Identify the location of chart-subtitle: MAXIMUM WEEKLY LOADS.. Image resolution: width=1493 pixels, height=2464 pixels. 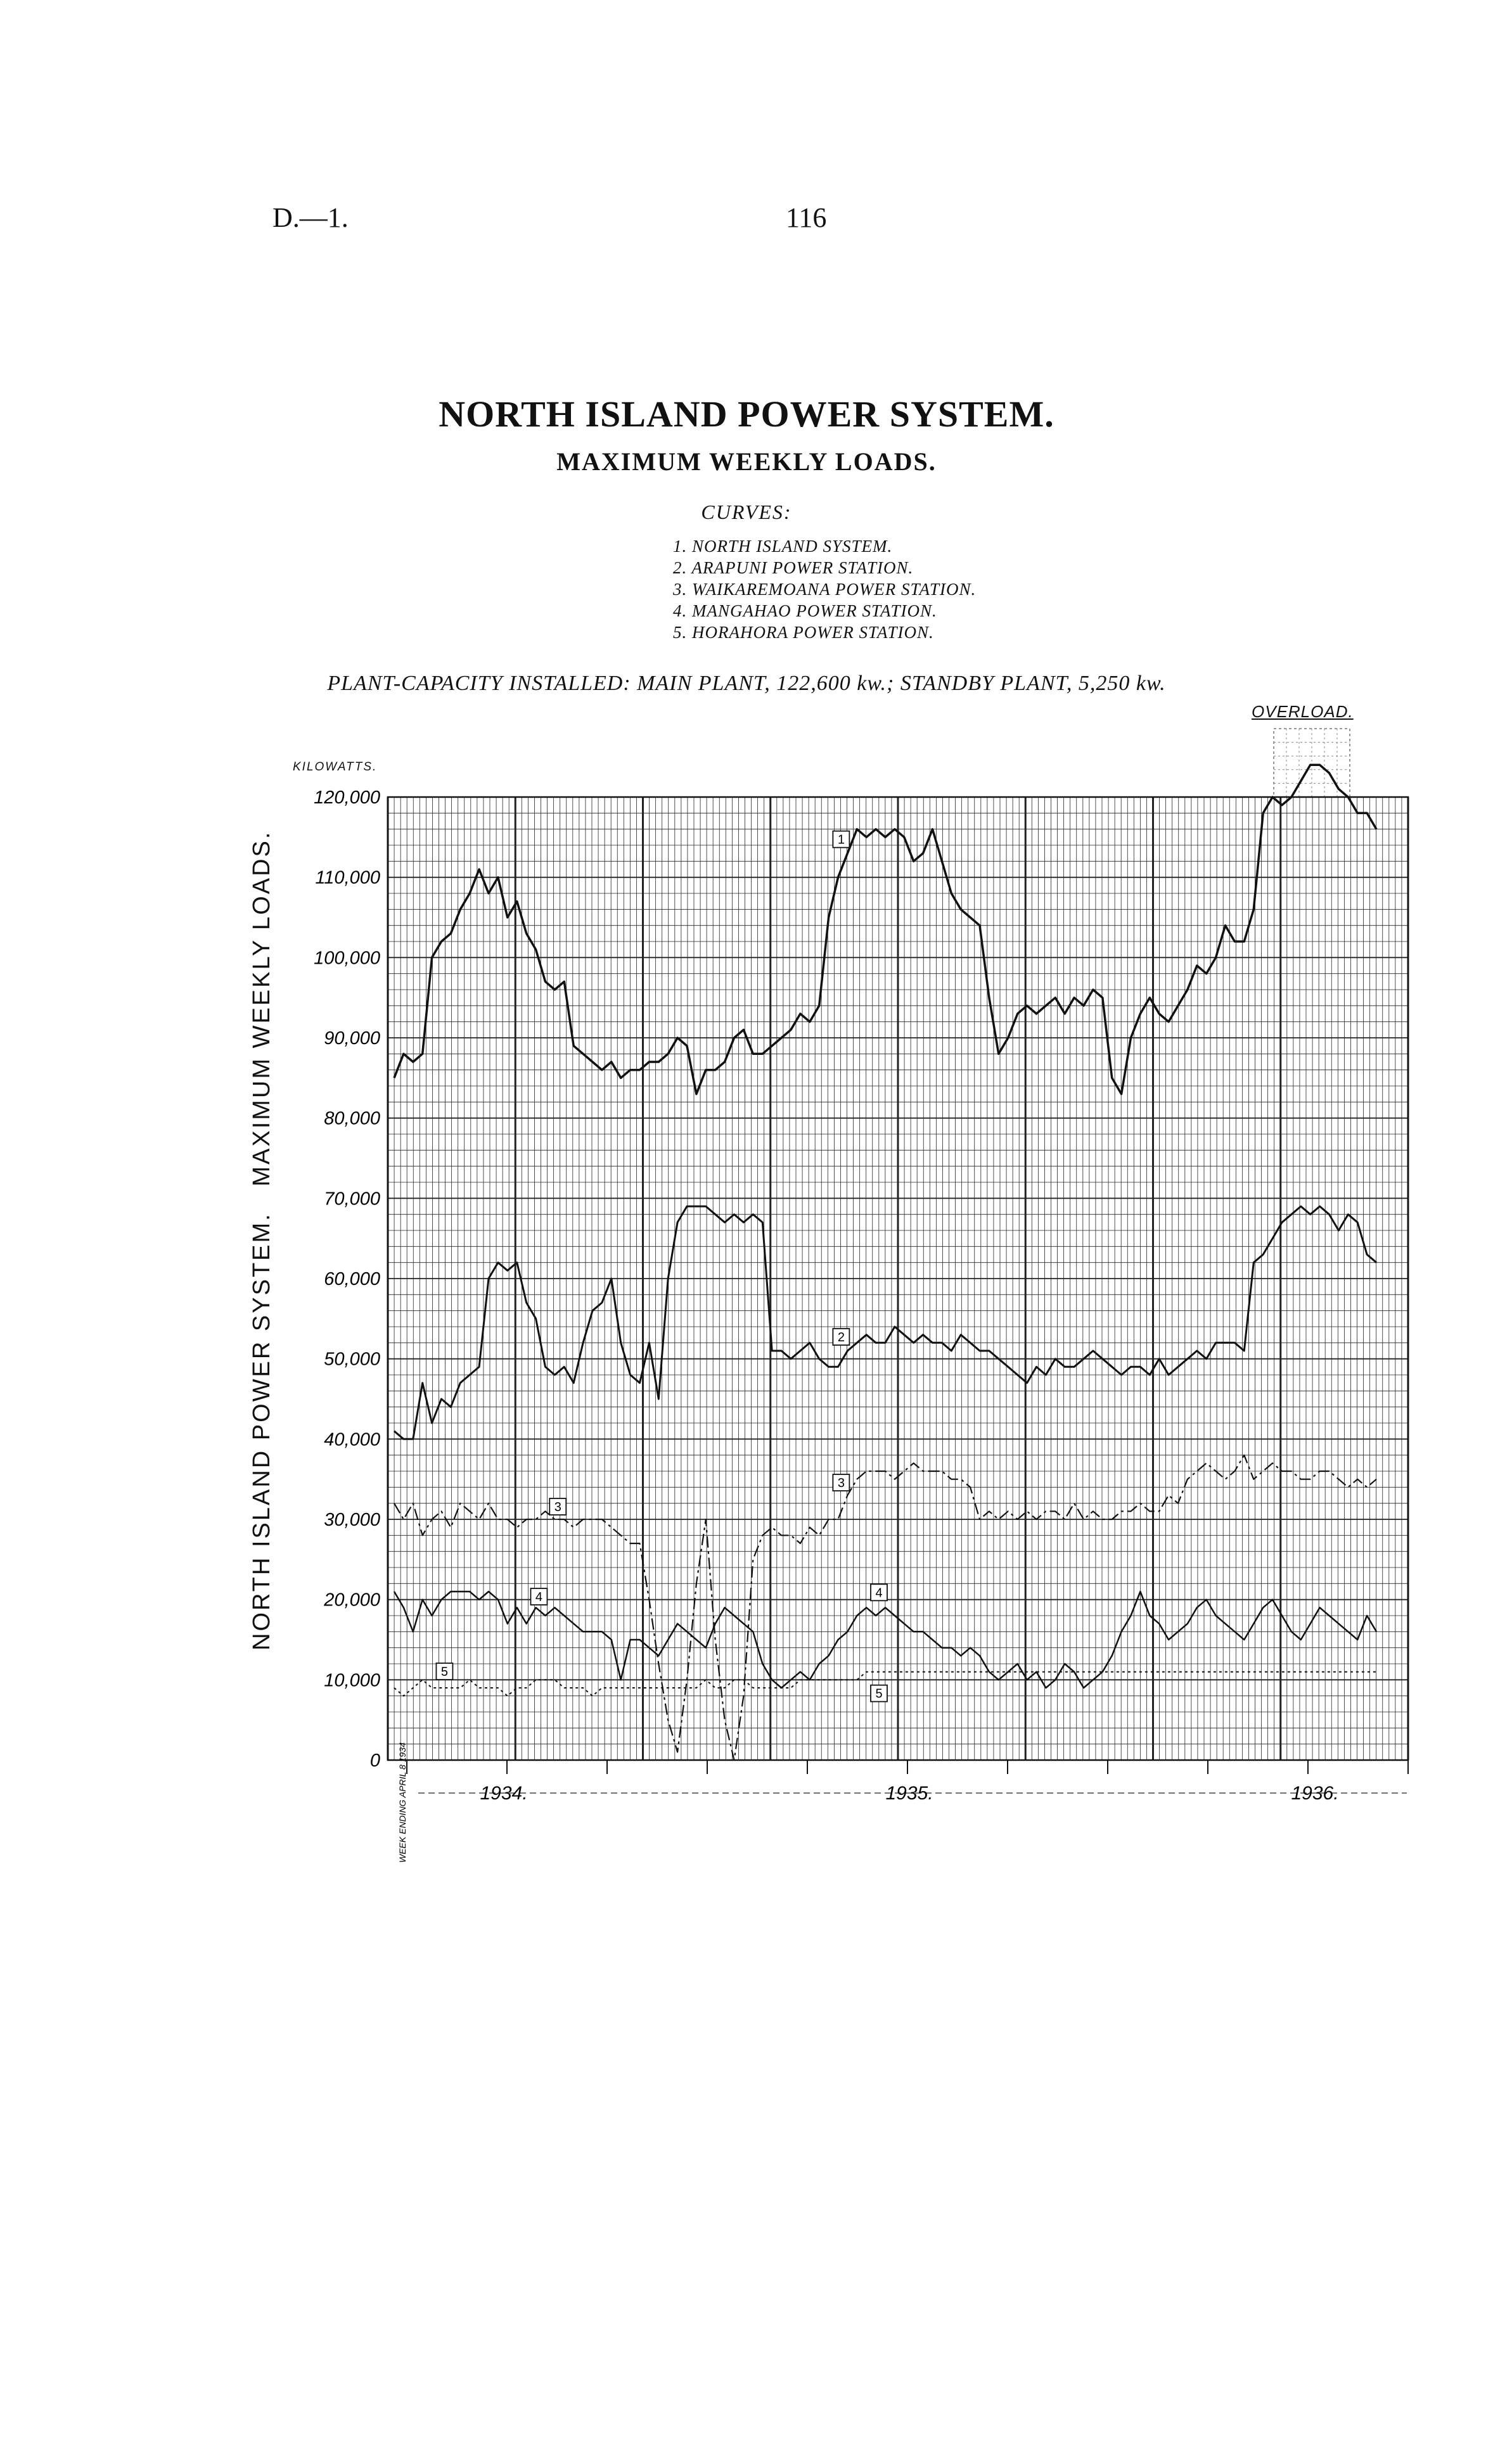
(746, 461).